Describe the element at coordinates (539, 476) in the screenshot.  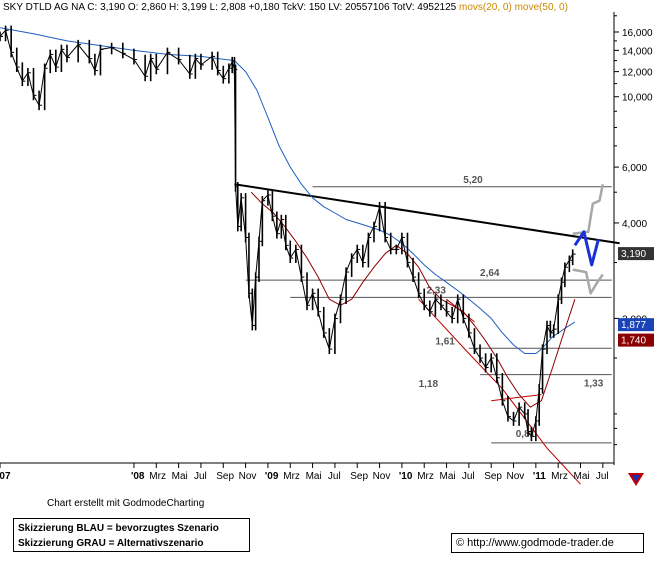
I see `x-tick-label: '11` at that location.